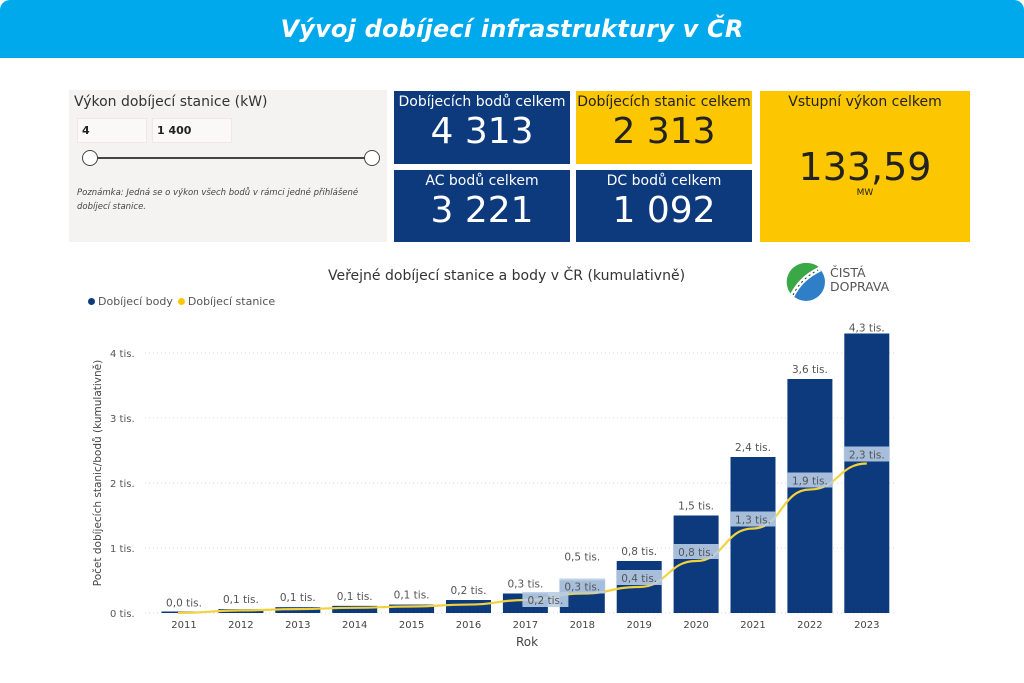  Describe the element at coordinates (469, 591) in the screenshot. I see `bar-data-label: 0,2 tis.` at that location.